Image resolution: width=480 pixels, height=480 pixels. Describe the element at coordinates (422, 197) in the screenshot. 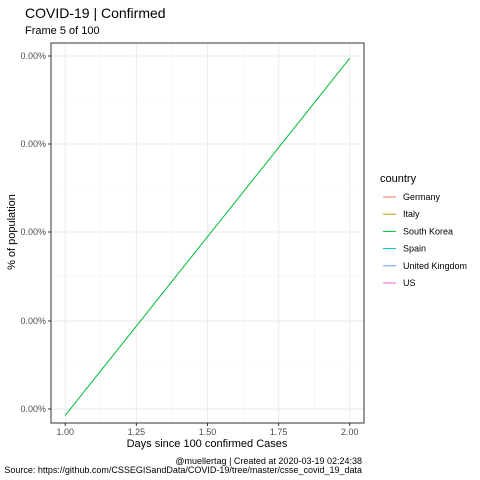

I see `legend-label: Germany` at that location.